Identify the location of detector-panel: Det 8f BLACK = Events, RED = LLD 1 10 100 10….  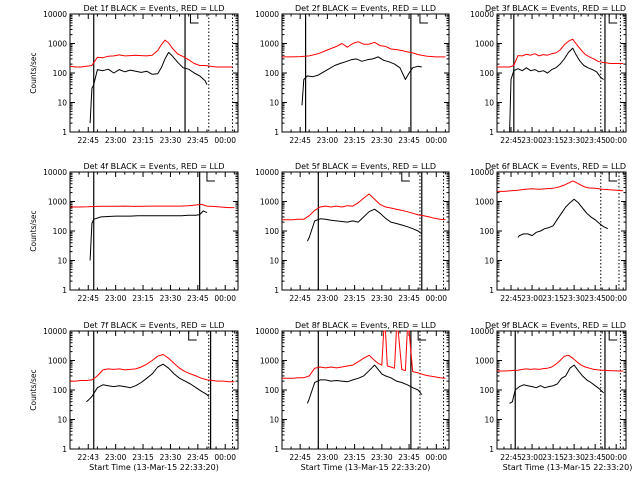
(352, 396).